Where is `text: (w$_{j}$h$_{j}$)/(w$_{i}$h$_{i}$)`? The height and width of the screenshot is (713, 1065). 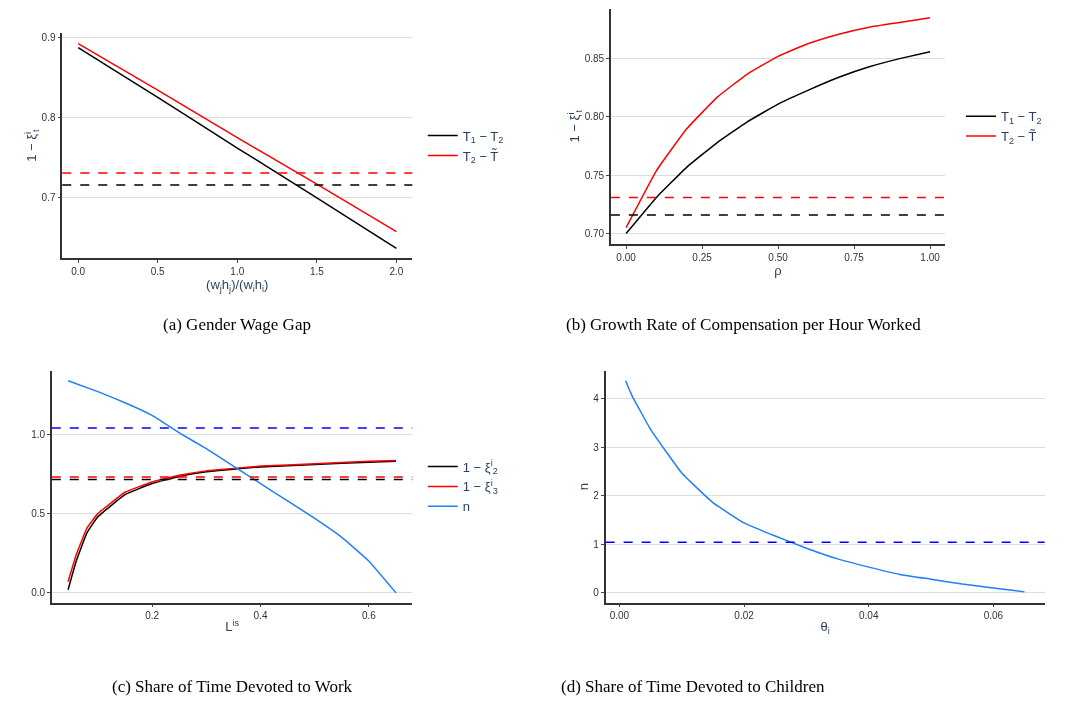 text: (w$_{j}$h$_{j}$)/(w$_{i}$h$_{i}$) is located at coordinates (237, 285).